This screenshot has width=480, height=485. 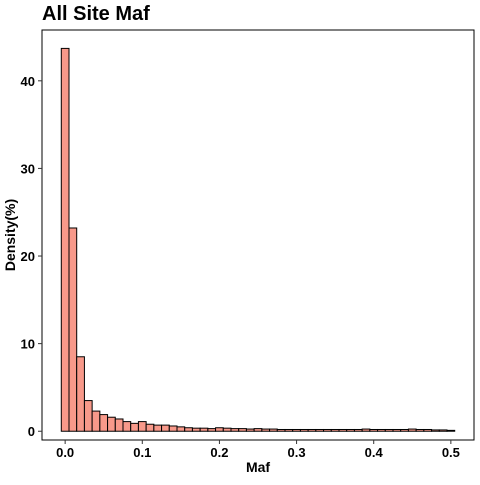 I want to click on x-tick-label: 0.3, so click(x=297, y=452).